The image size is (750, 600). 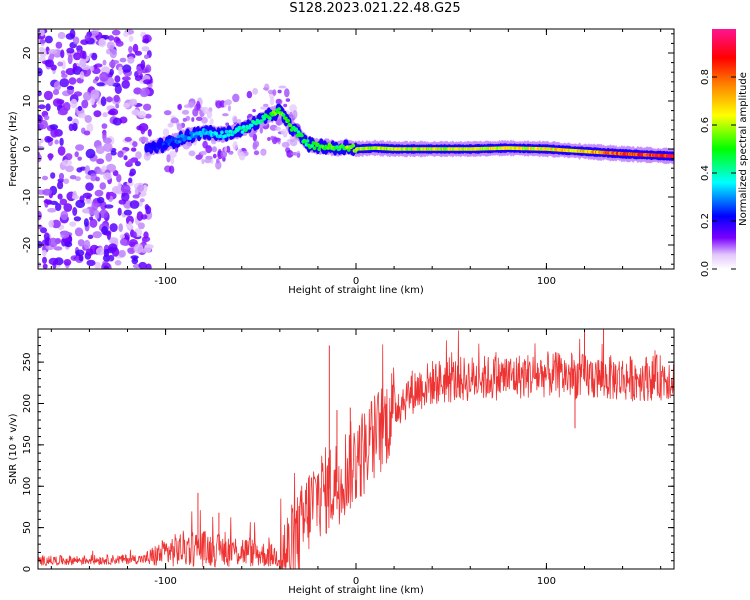 I want to click on snr-x-axis-label: Height of straight line (km), so click(x=356, y=590).